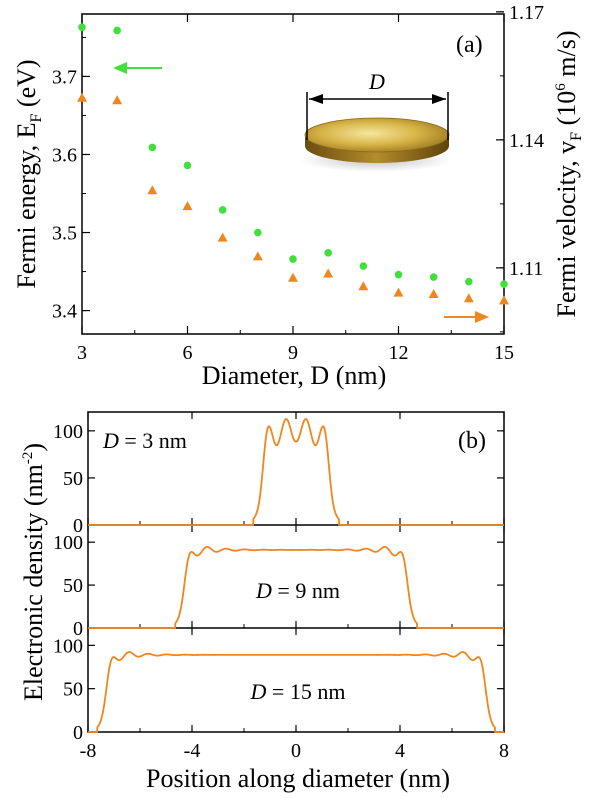 This screenshot has height=798, width=599. Describe the element at coordinates (64, 312) in the screenshot. I see `a-left-y-tick-label: 3.4` at that location.